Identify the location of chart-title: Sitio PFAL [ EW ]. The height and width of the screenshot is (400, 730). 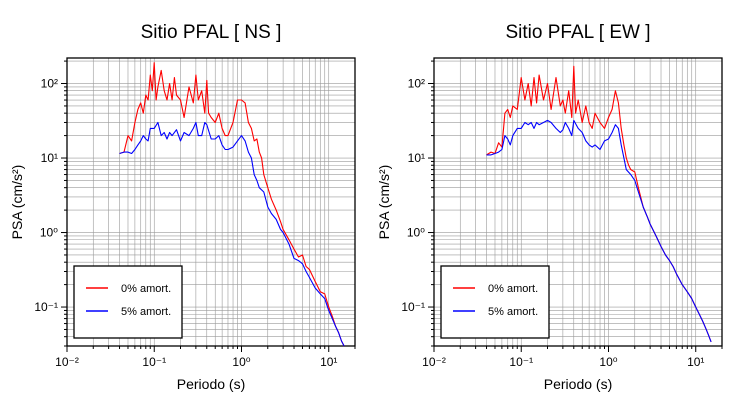
(577, 32).